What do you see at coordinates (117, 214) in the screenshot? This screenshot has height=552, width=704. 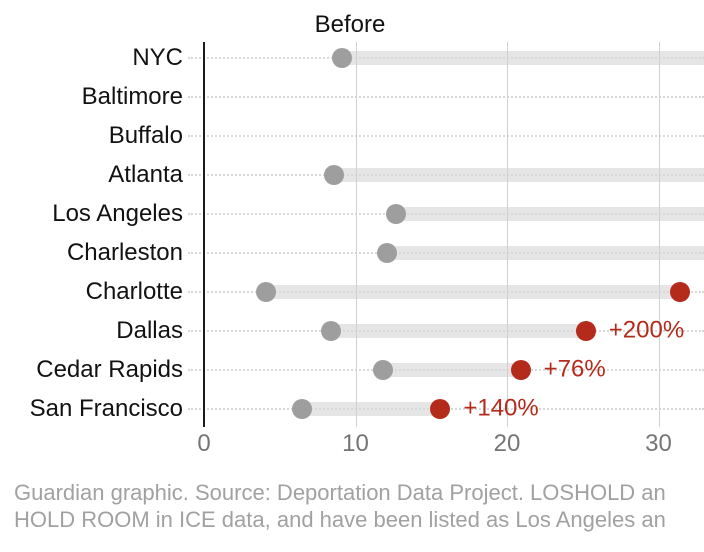 I see `category-label: Los Angeles` at bounding box center [117, 214].